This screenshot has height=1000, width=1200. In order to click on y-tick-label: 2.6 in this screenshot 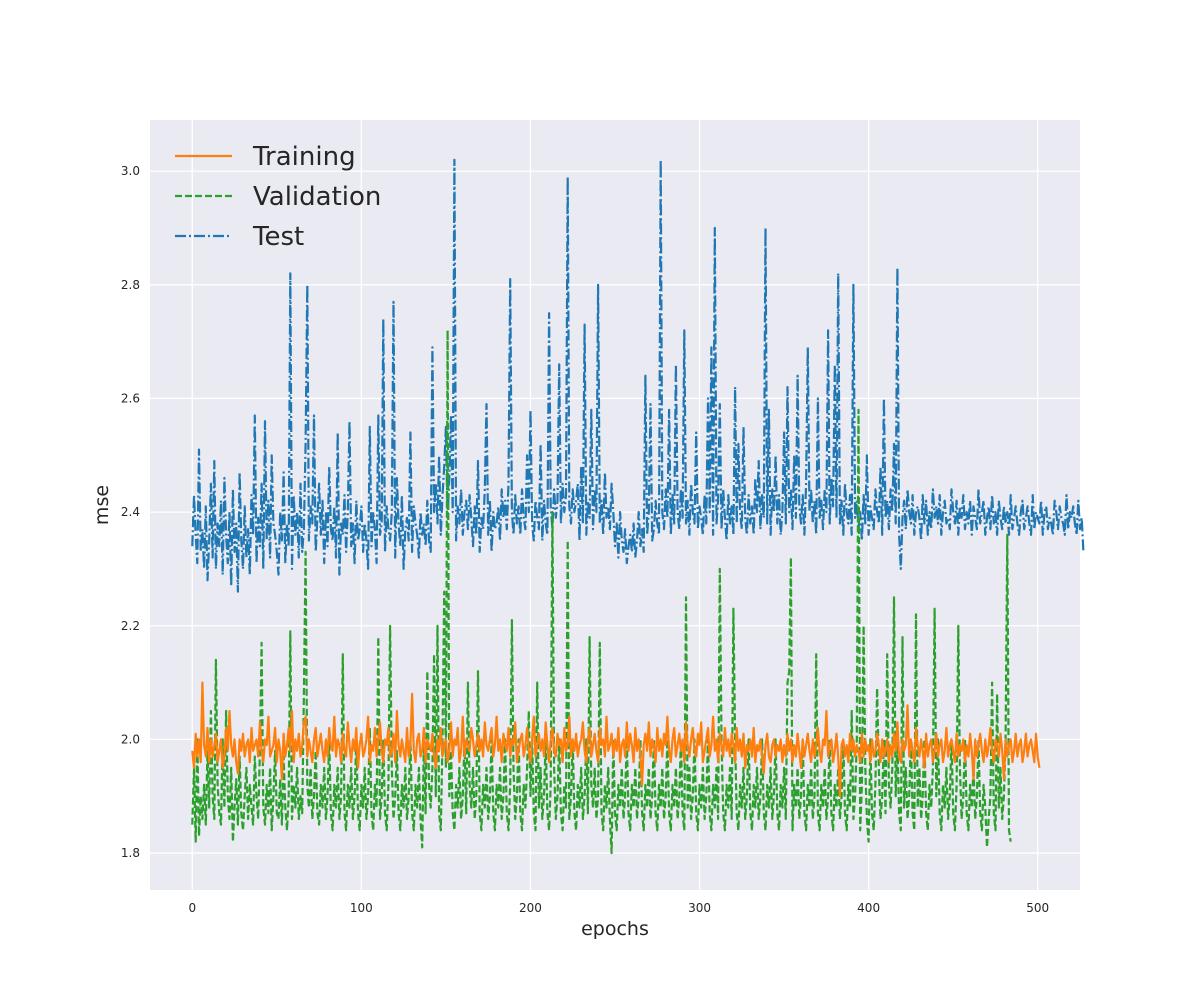, I will do `click(130, 398)`.